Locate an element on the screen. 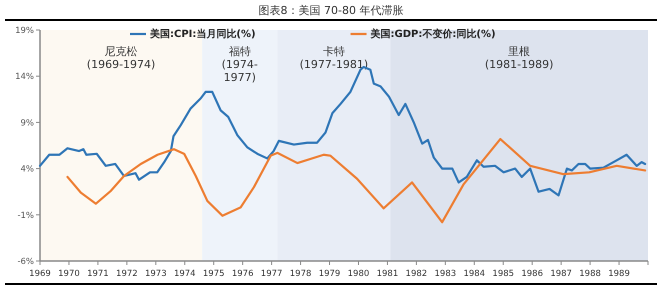 This screenshot has height=305, width=662. x-tick-label: 1977 is located at coordinates (271, 274).